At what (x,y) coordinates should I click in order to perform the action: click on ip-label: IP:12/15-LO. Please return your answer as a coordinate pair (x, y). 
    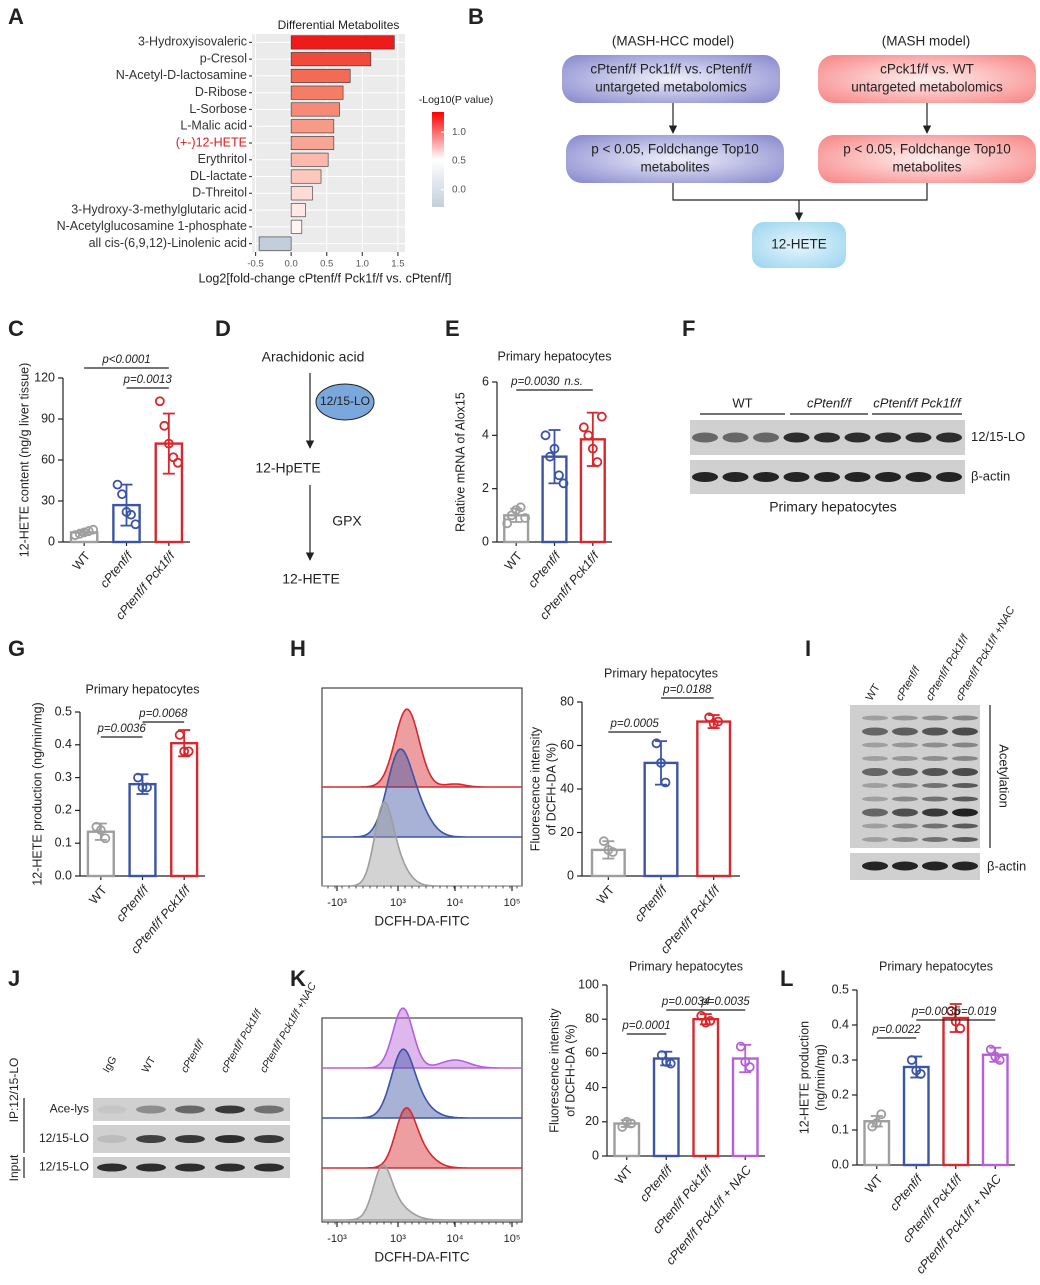
    Looking at the image, I should click on (14, 1090).